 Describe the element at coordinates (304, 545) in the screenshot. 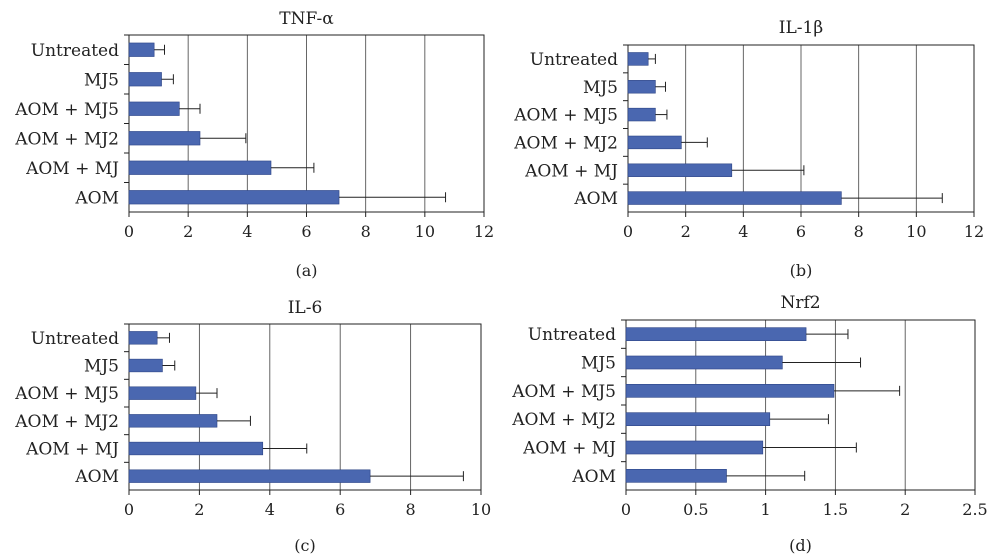

I see `panel-label: (c)` at that location.